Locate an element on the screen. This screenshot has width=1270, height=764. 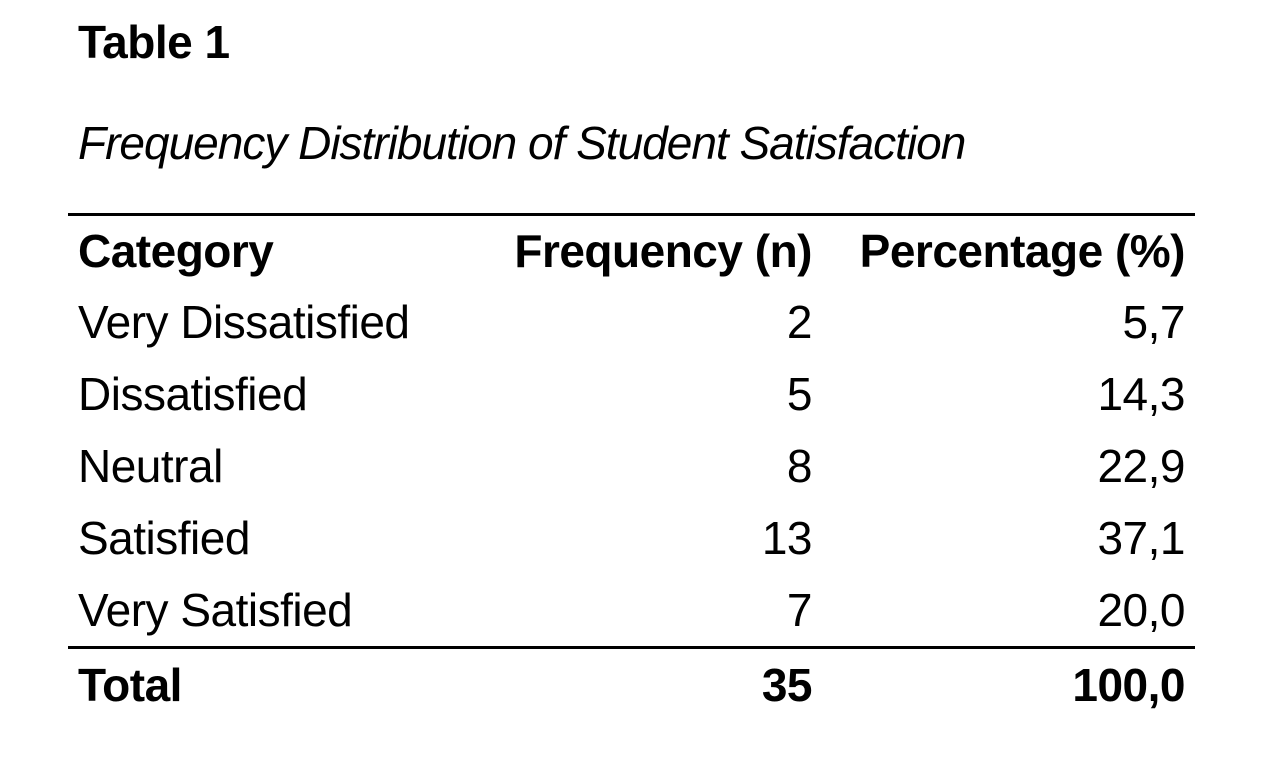
table-row: Neutral 8 22,9 is located at coordinates (631, 466).